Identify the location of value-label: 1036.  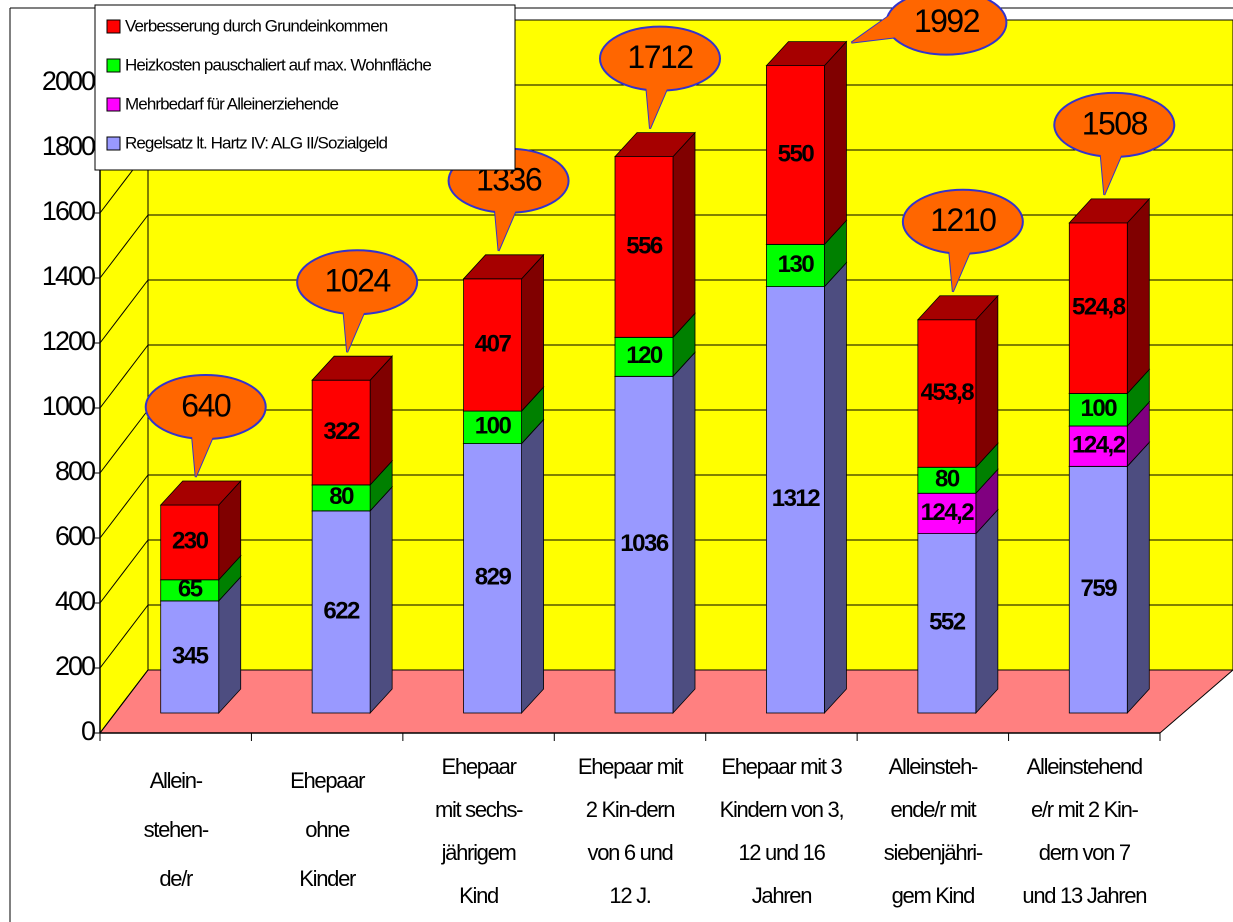
(644, 543).